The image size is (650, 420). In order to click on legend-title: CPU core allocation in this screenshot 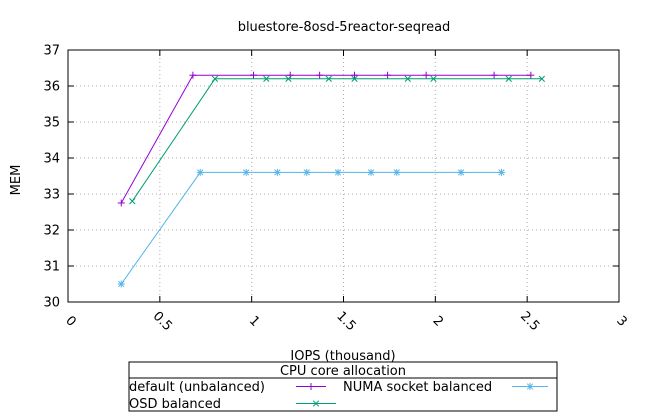, I will do `click(343, 371)`.